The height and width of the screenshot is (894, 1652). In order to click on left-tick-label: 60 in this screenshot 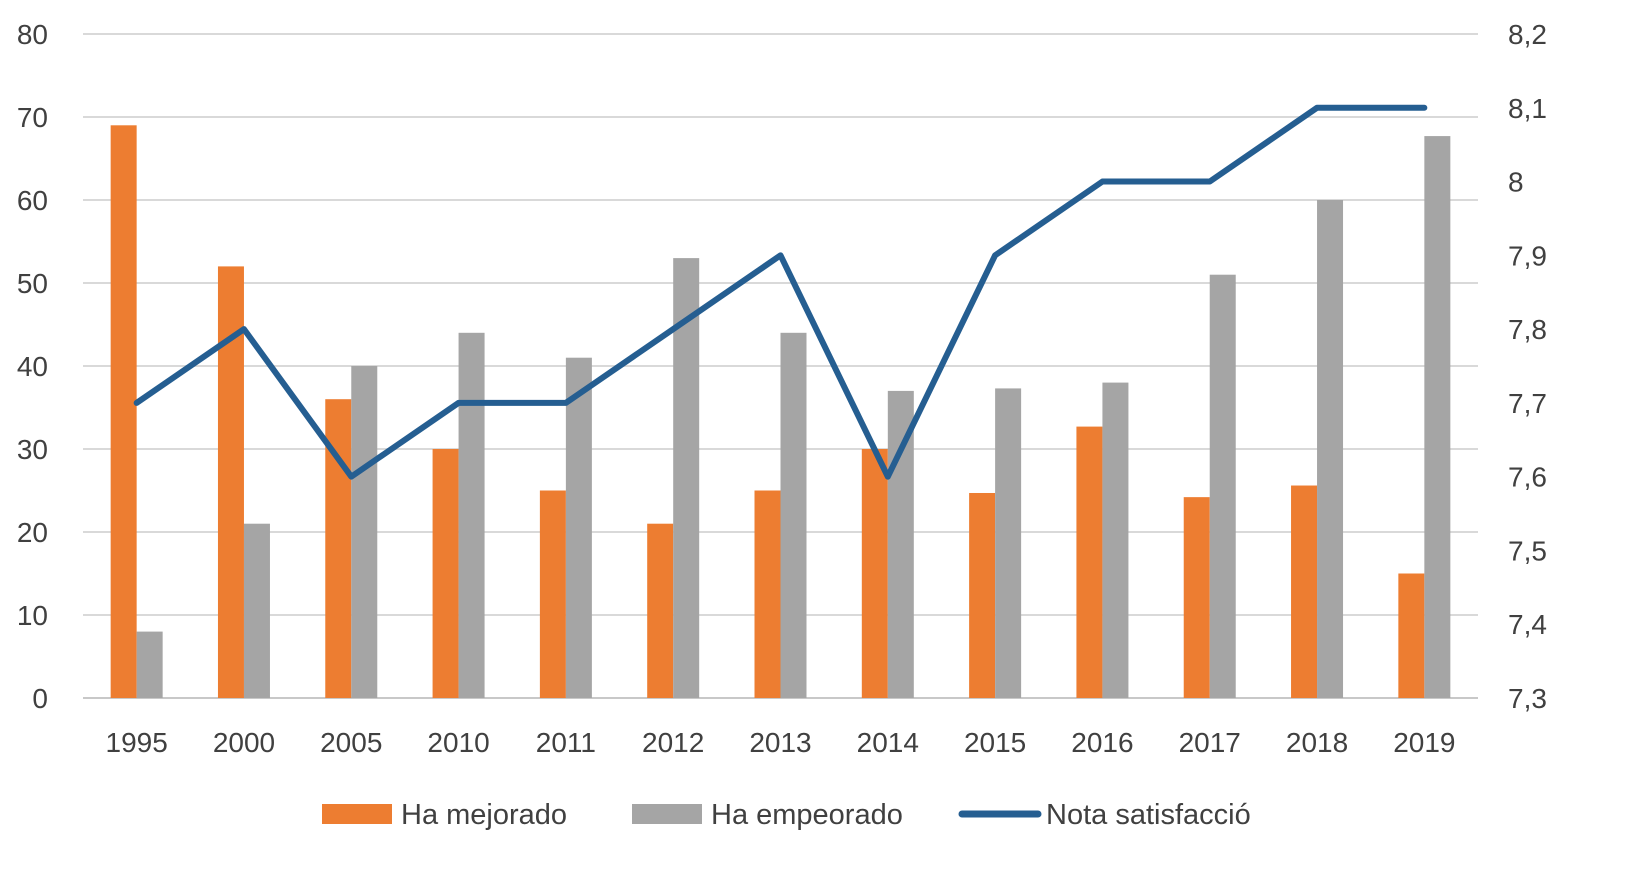, I will do `click(32, 200)`.